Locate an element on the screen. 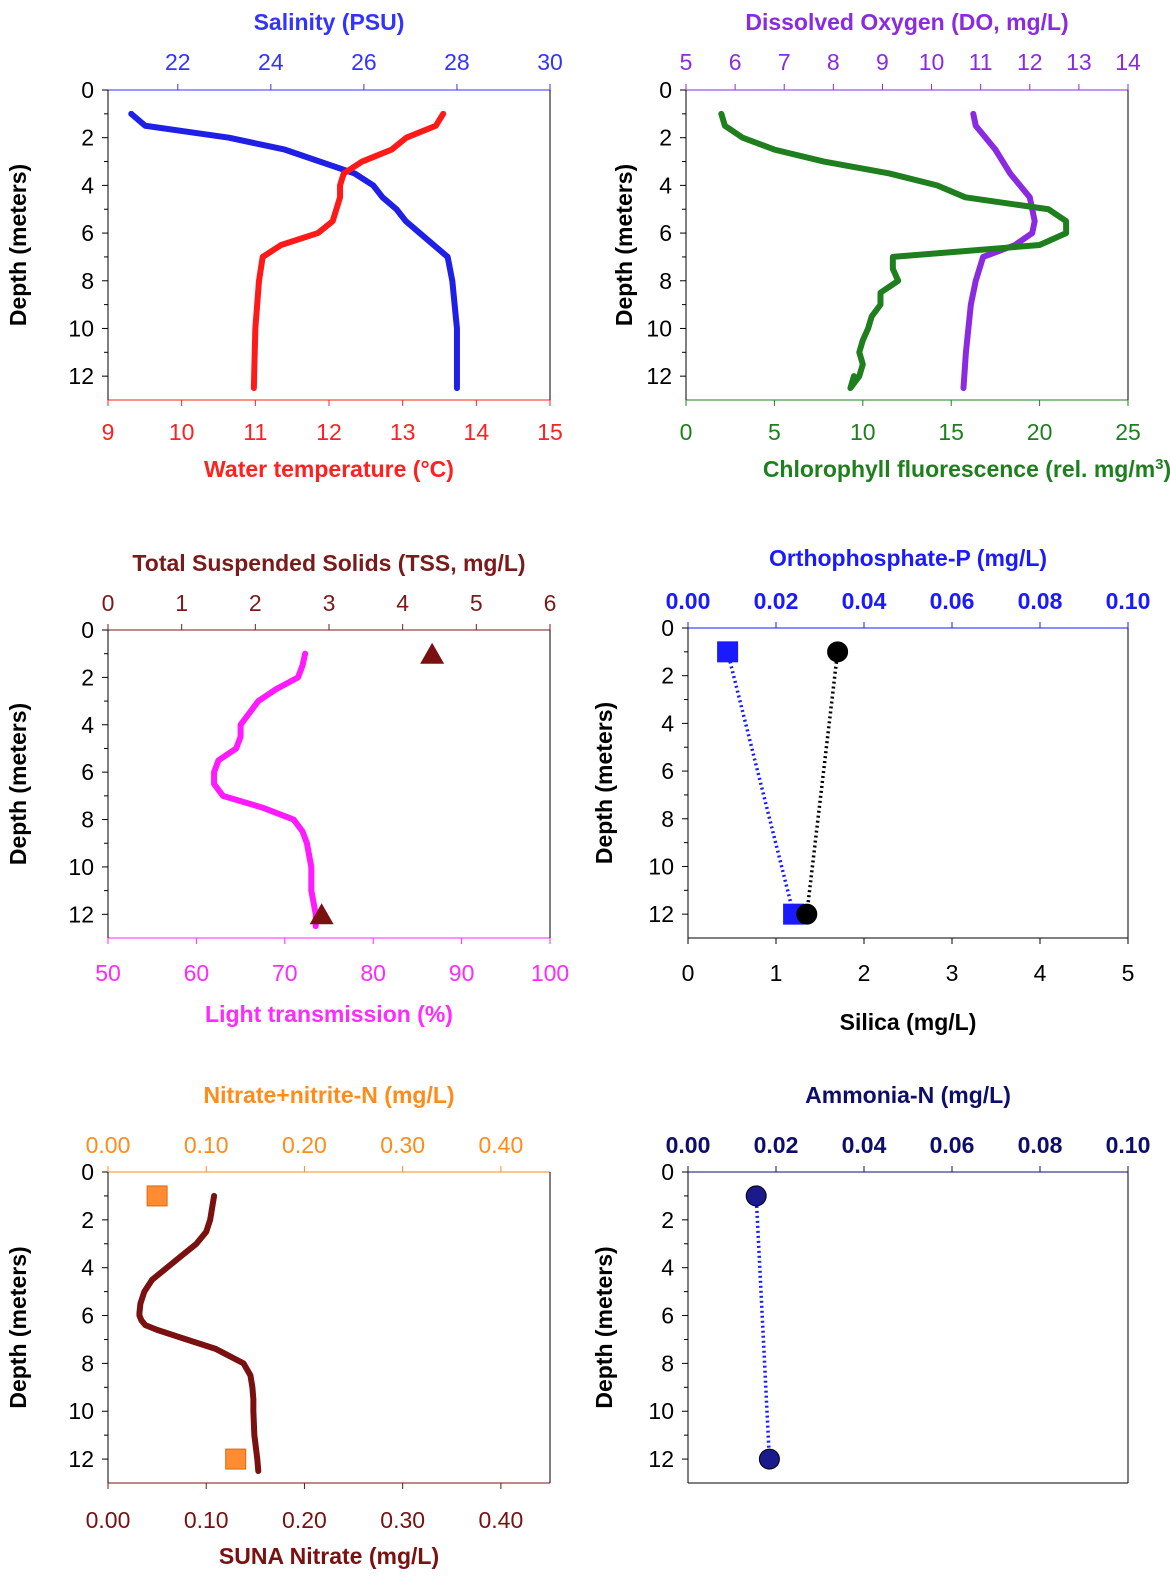  bottom-tick-label: 1 is located at coordinates (776, 973).